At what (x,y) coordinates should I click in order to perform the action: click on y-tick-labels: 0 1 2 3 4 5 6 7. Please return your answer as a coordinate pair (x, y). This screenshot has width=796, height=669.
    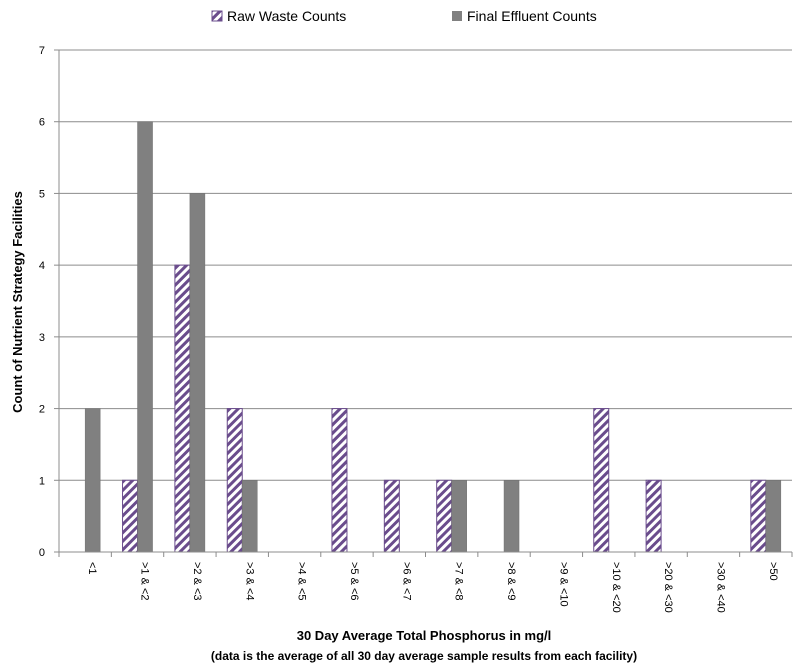
    Looking at the image, I should click on (49, 302).